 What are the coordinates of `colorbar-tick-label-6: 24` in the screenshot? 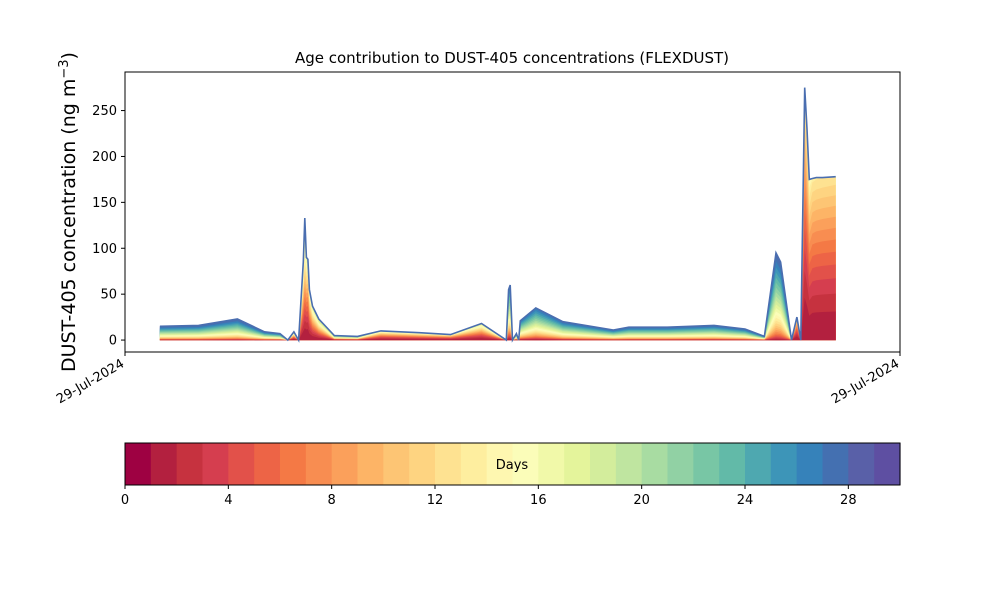 It's located at (745, 500).